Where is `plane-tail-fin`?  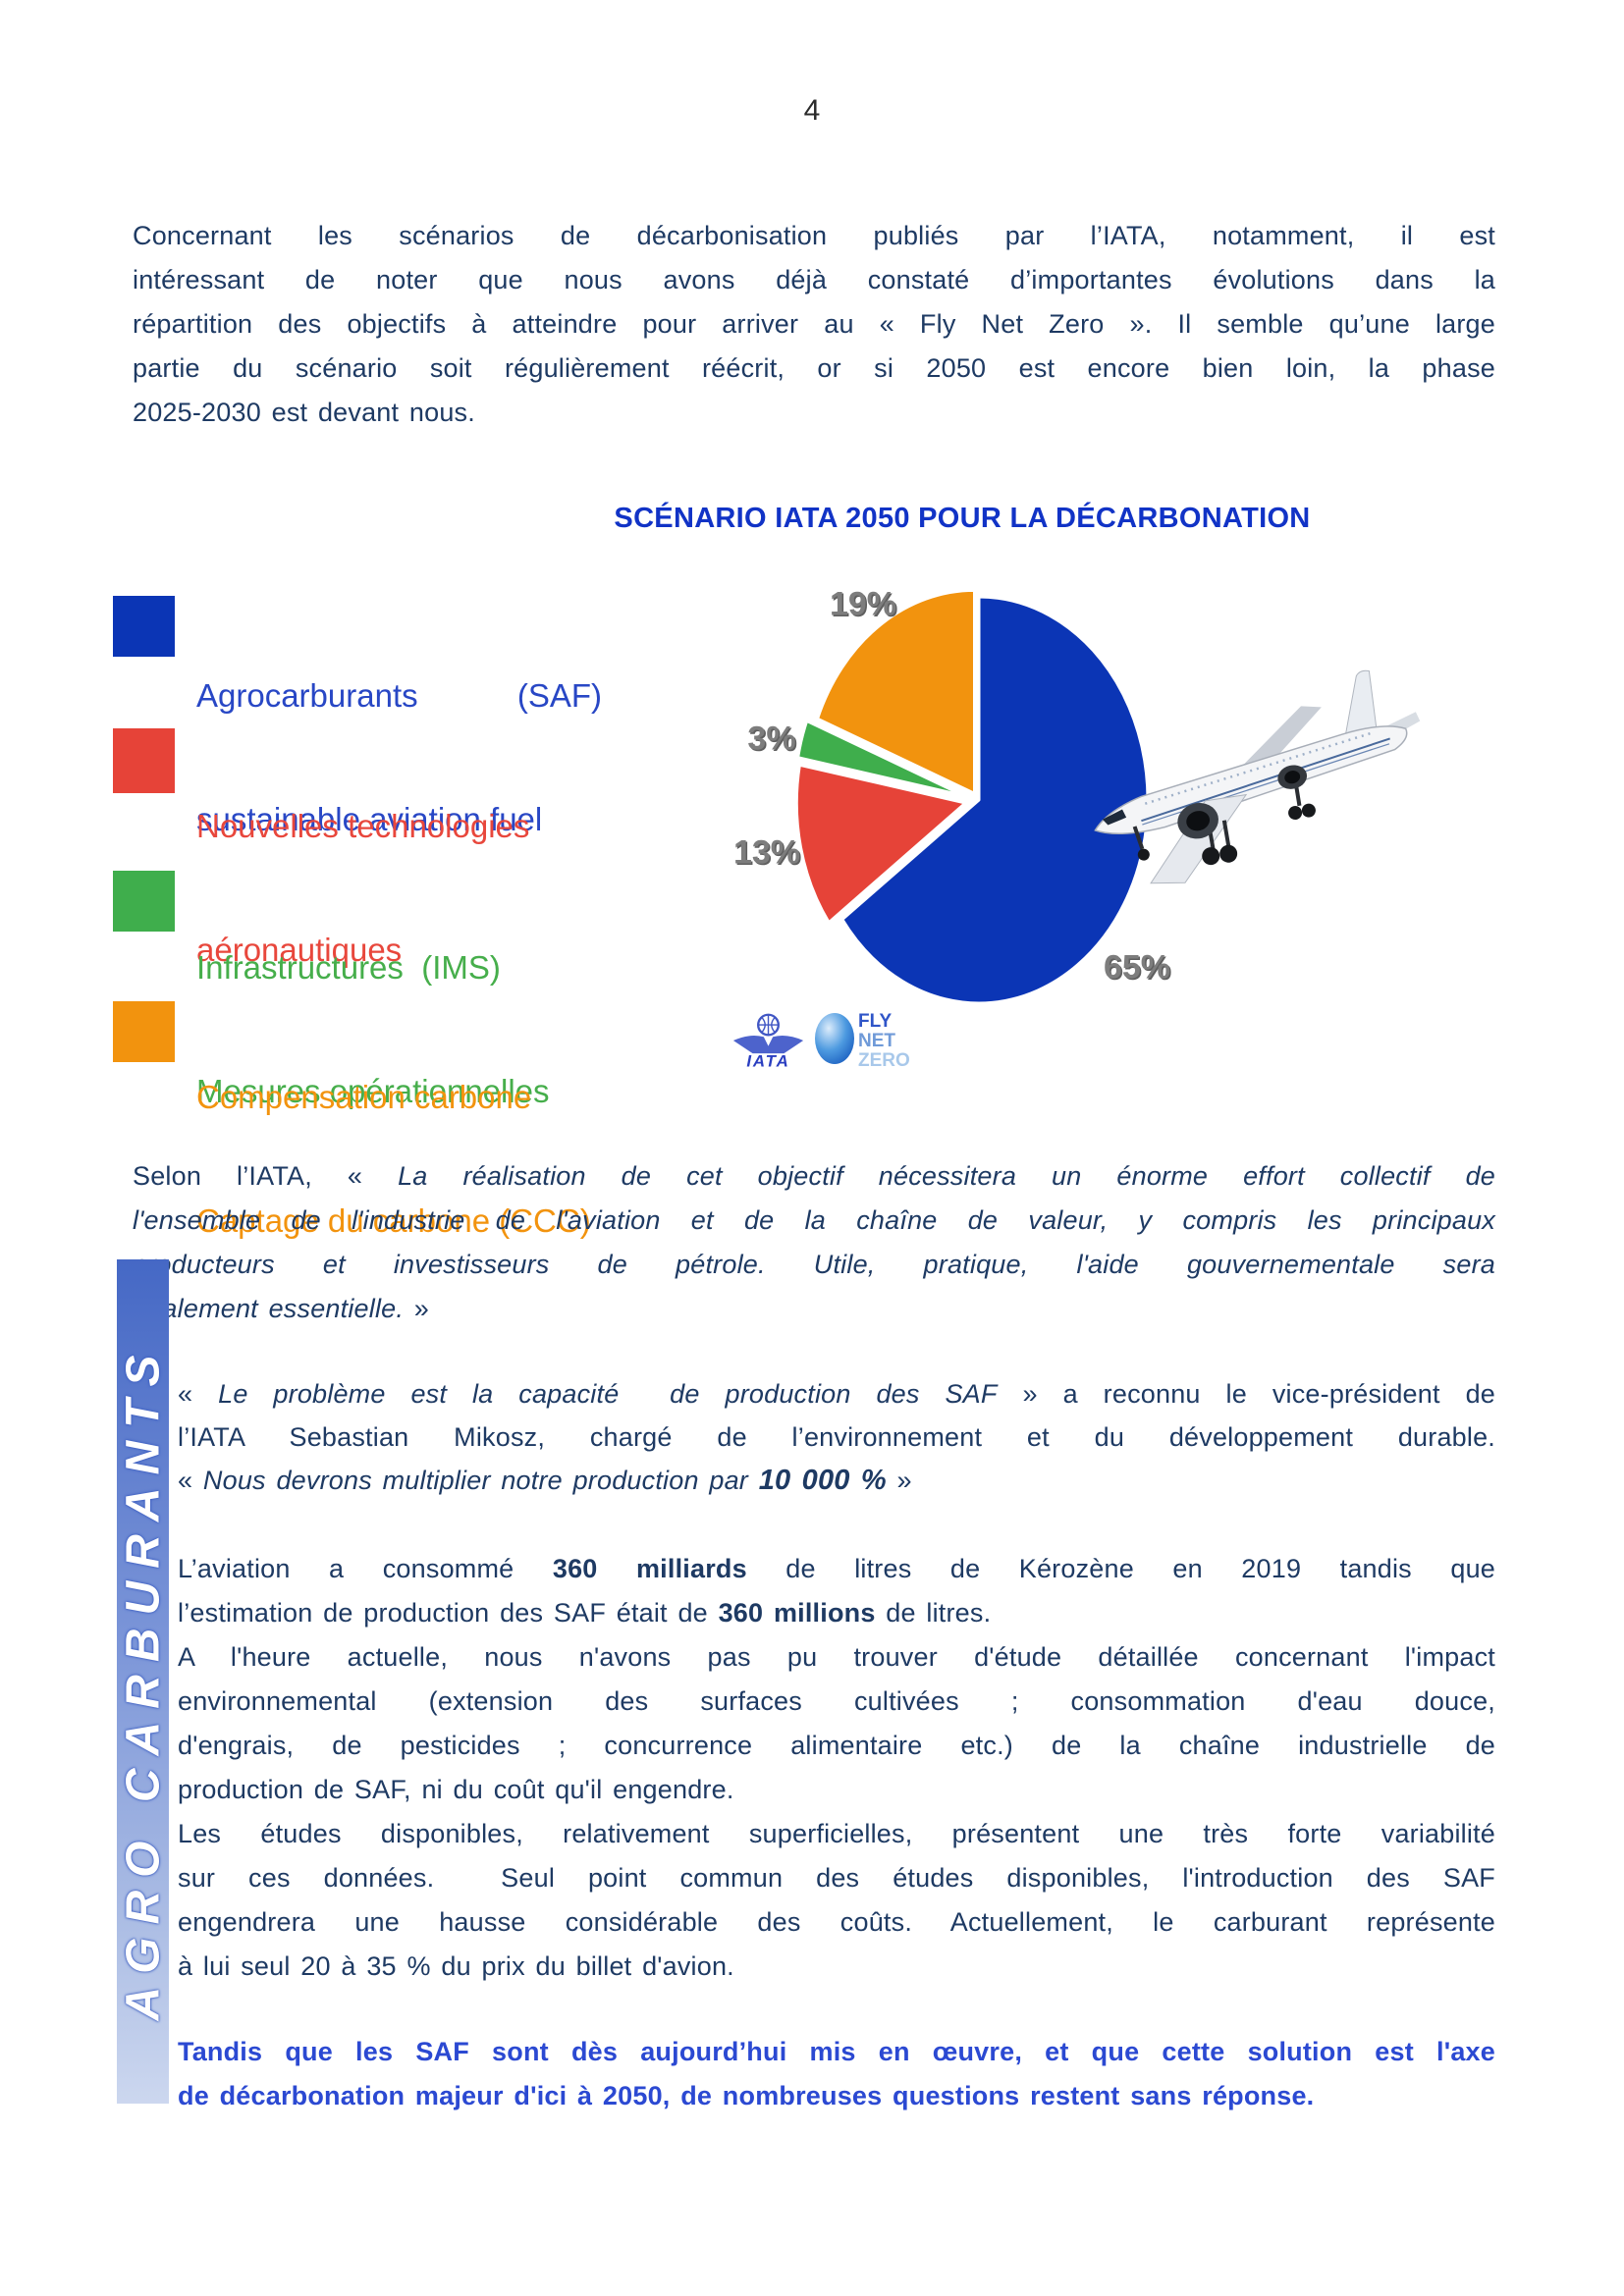
plane-tail-fin is located at coordinates (1361, 706).